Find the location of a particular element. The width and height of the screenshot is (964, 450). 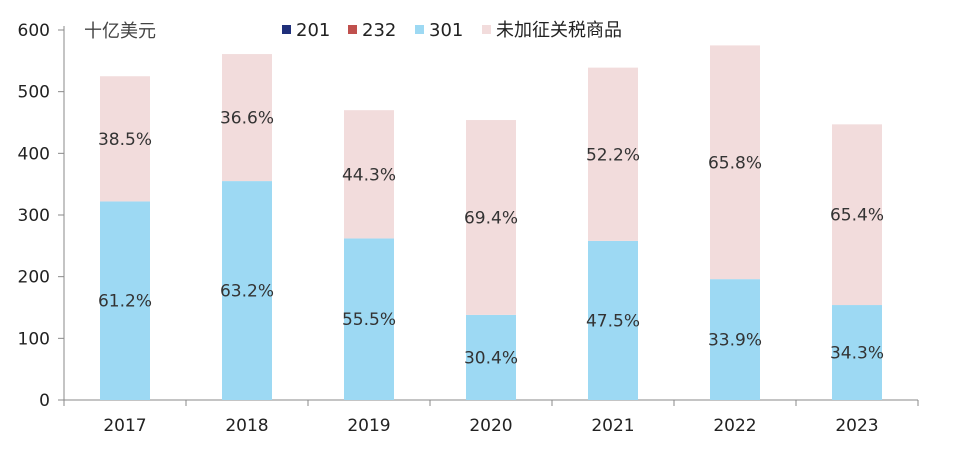

data-label: 52.2% is located at coordinates (613, 155).